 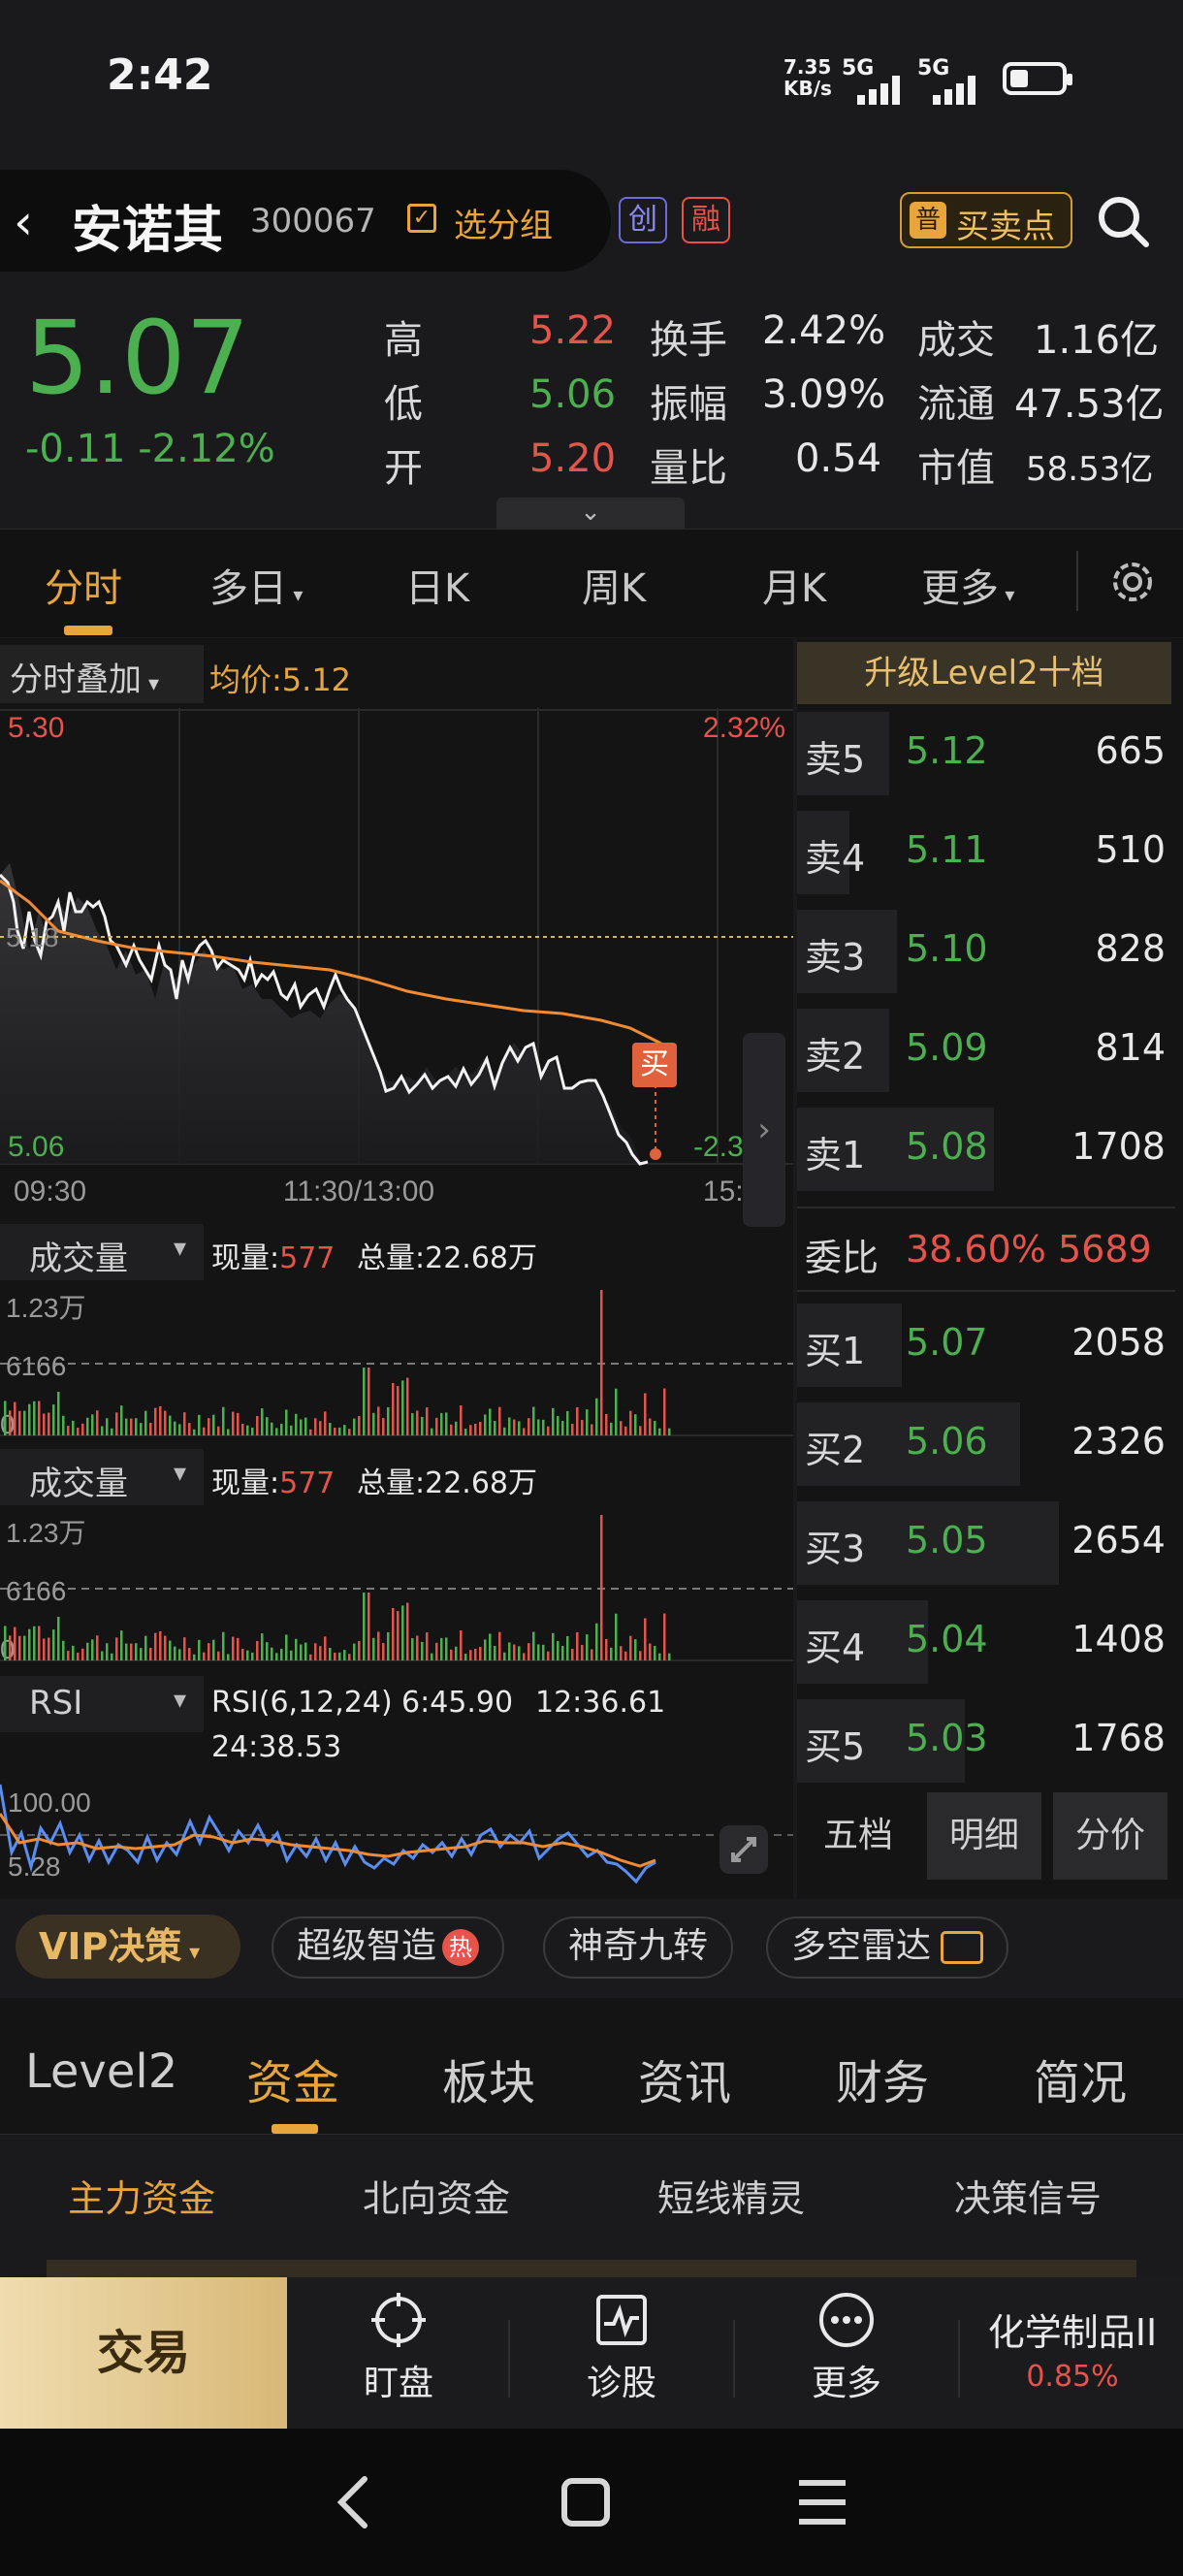 I want to click on tab-short-term-sprite: 短线精灵, so click(x=731, y=2198).